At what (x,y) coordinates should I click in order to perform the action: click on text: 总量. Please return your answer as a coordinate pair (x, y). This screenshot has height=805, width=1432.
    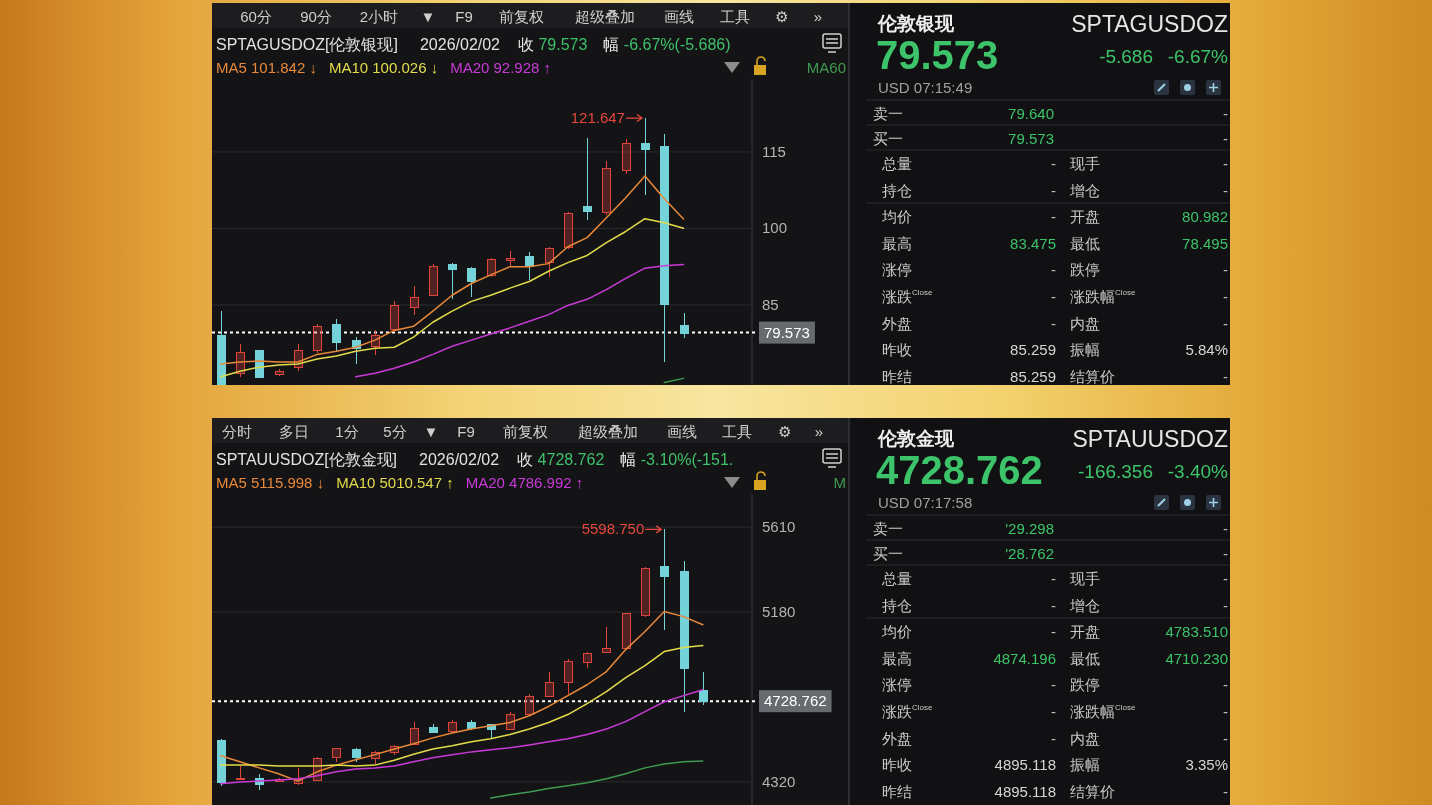
    Looking at the image, I should click on (896, 163).